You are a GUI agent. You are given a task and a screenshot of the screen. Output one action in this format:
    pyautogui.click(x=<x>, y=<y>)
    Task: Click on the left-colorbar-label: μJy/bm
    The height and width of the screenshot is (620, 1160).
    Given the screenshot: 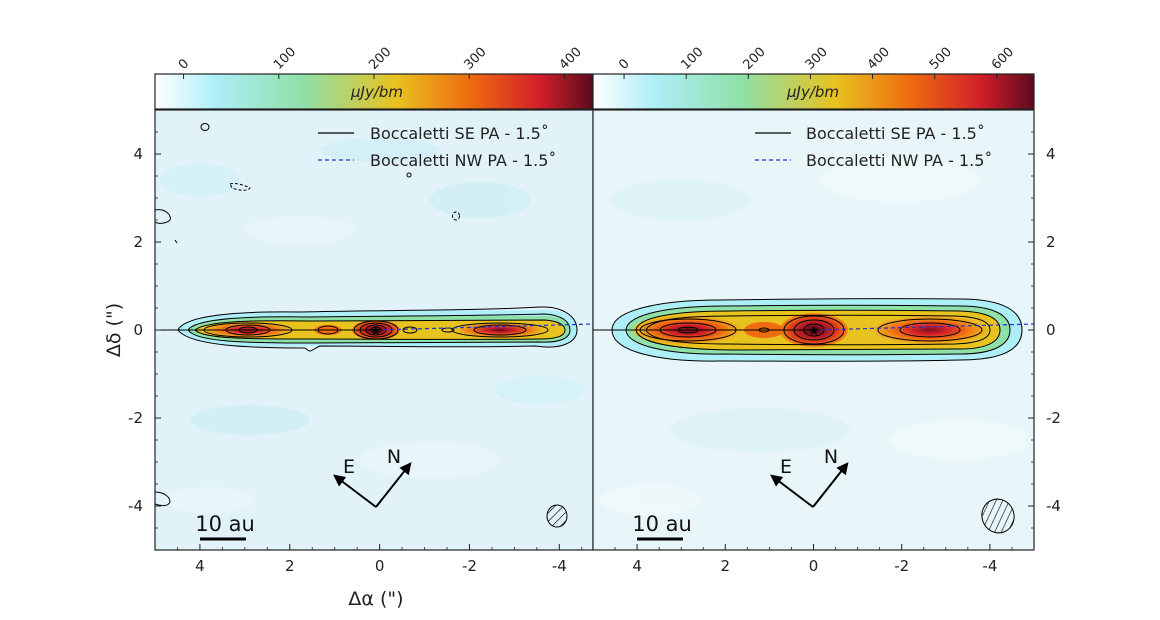 What is the action you would take?
    pyautogui.click(x=376, y=92)
    